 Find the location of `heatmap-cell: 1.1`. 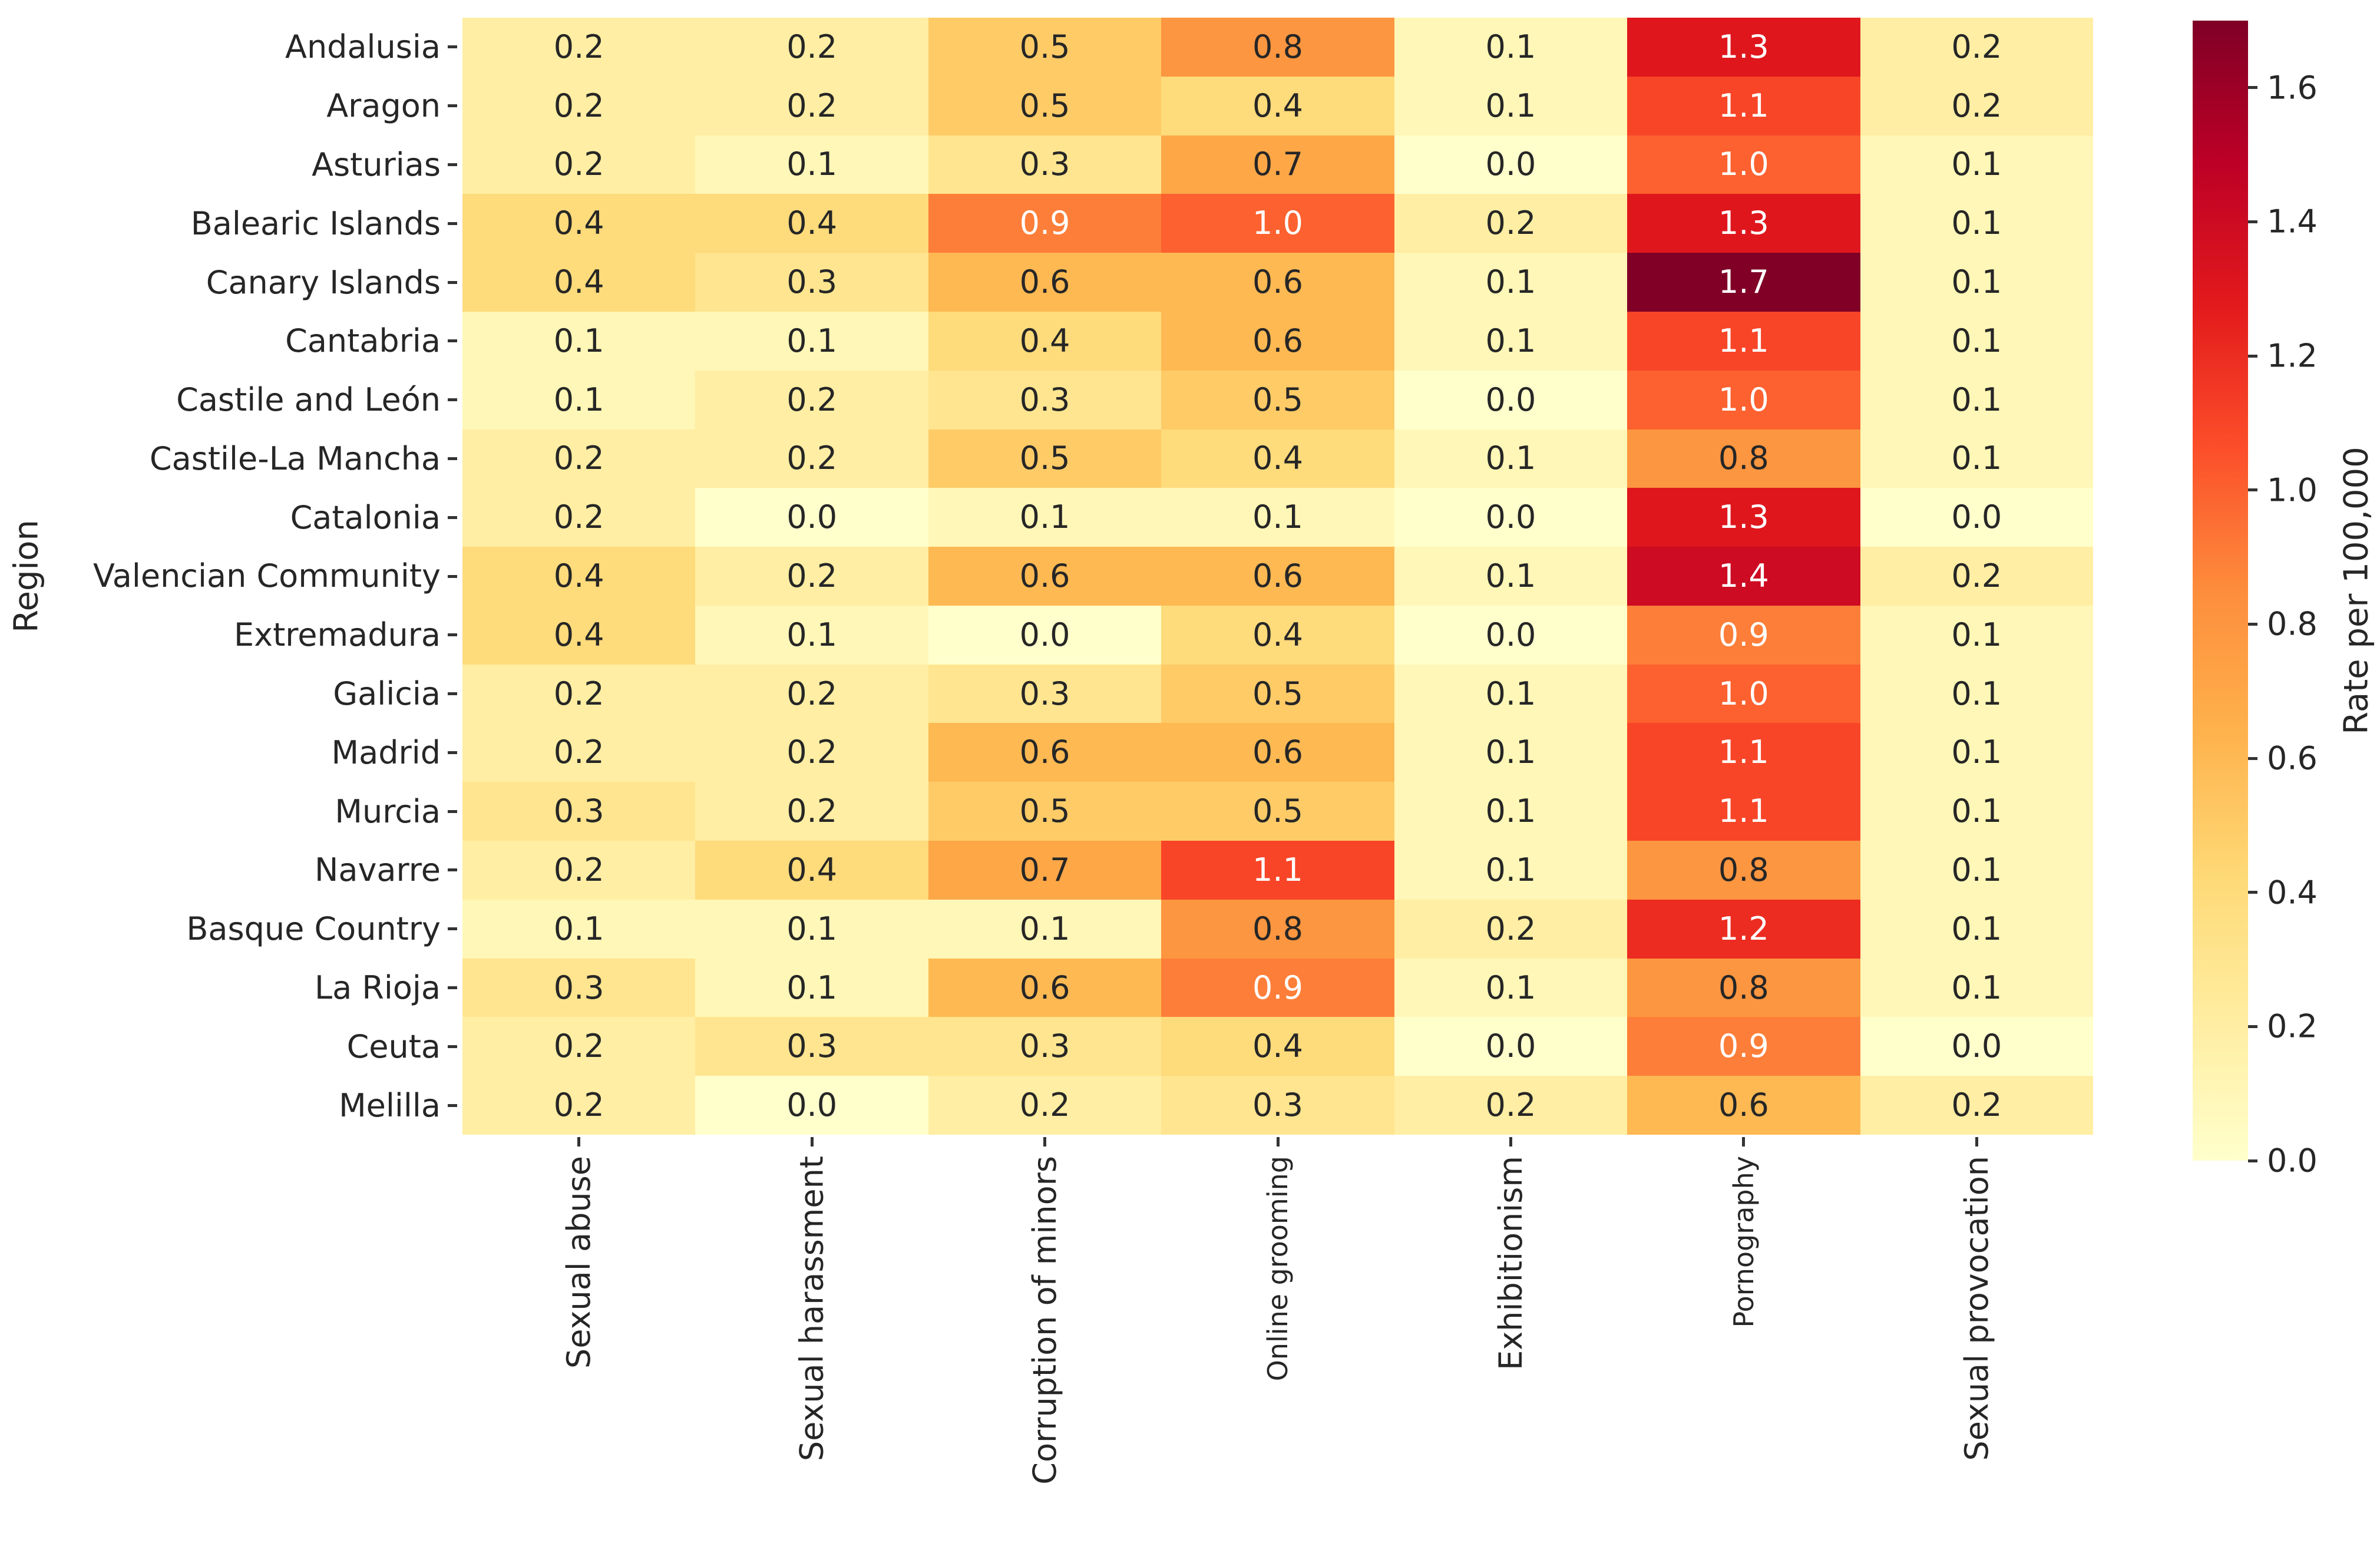

heatmap-cell: 1.1 is located at coordinates (1743, 811).